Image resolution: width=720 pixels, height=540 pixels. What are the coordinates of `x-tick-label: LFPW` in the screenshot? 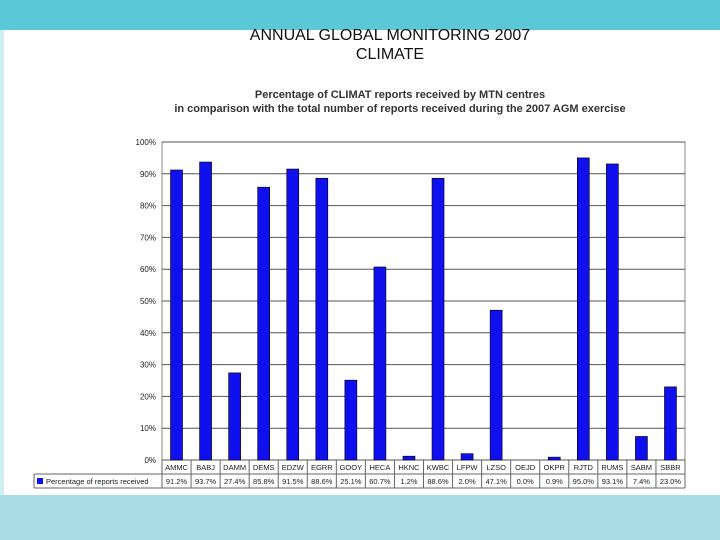 It's located at (468, 467).